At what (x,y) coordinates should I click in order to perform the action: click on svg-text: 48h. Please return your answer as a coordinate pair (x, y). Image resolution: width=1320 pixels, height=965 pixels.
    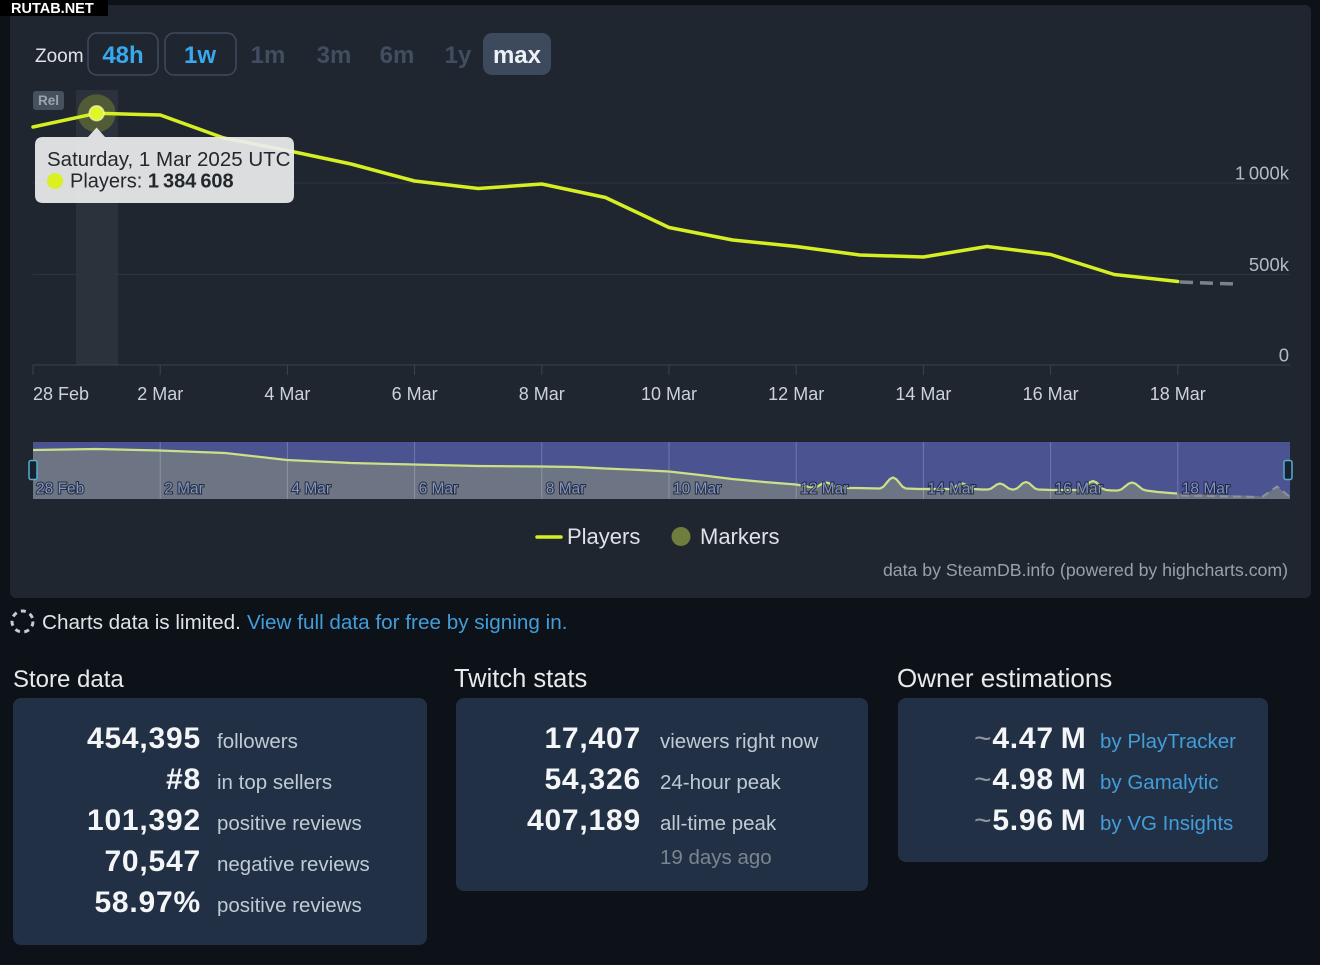
    Looking at the image, I should click on (122, 55).